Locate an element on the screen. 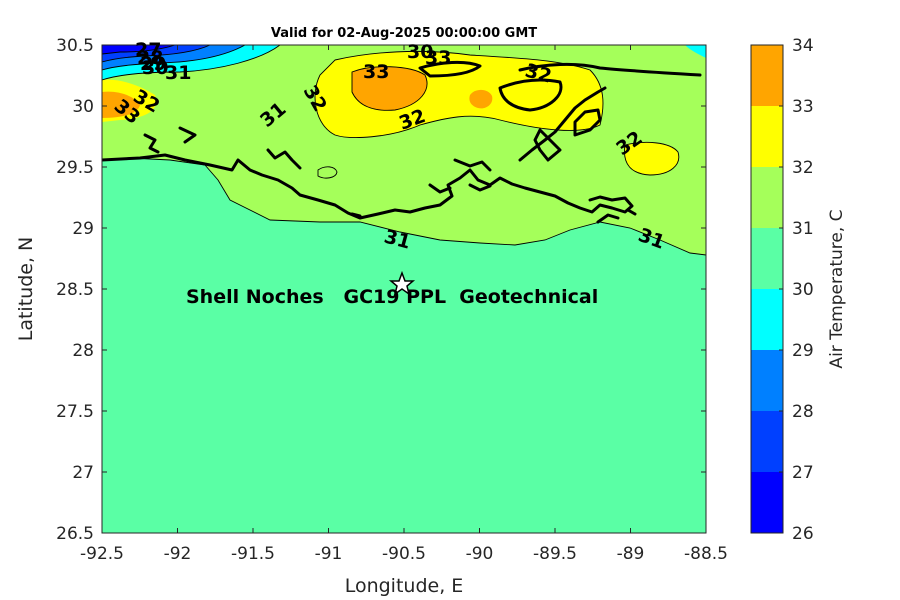 The width and height of the screenshot is (900, 600). band-33-34-small is located at coordinates (481, 99).